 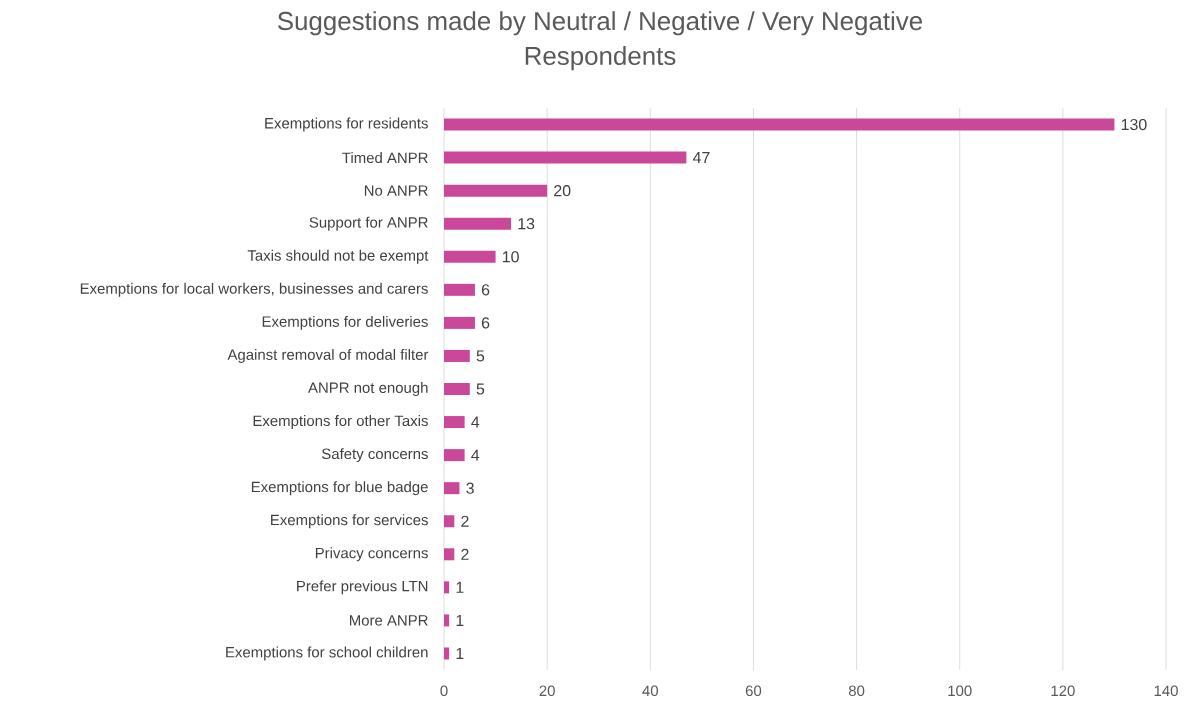 I want to click on x-tick-label: 60, so click(x=753, y=691).